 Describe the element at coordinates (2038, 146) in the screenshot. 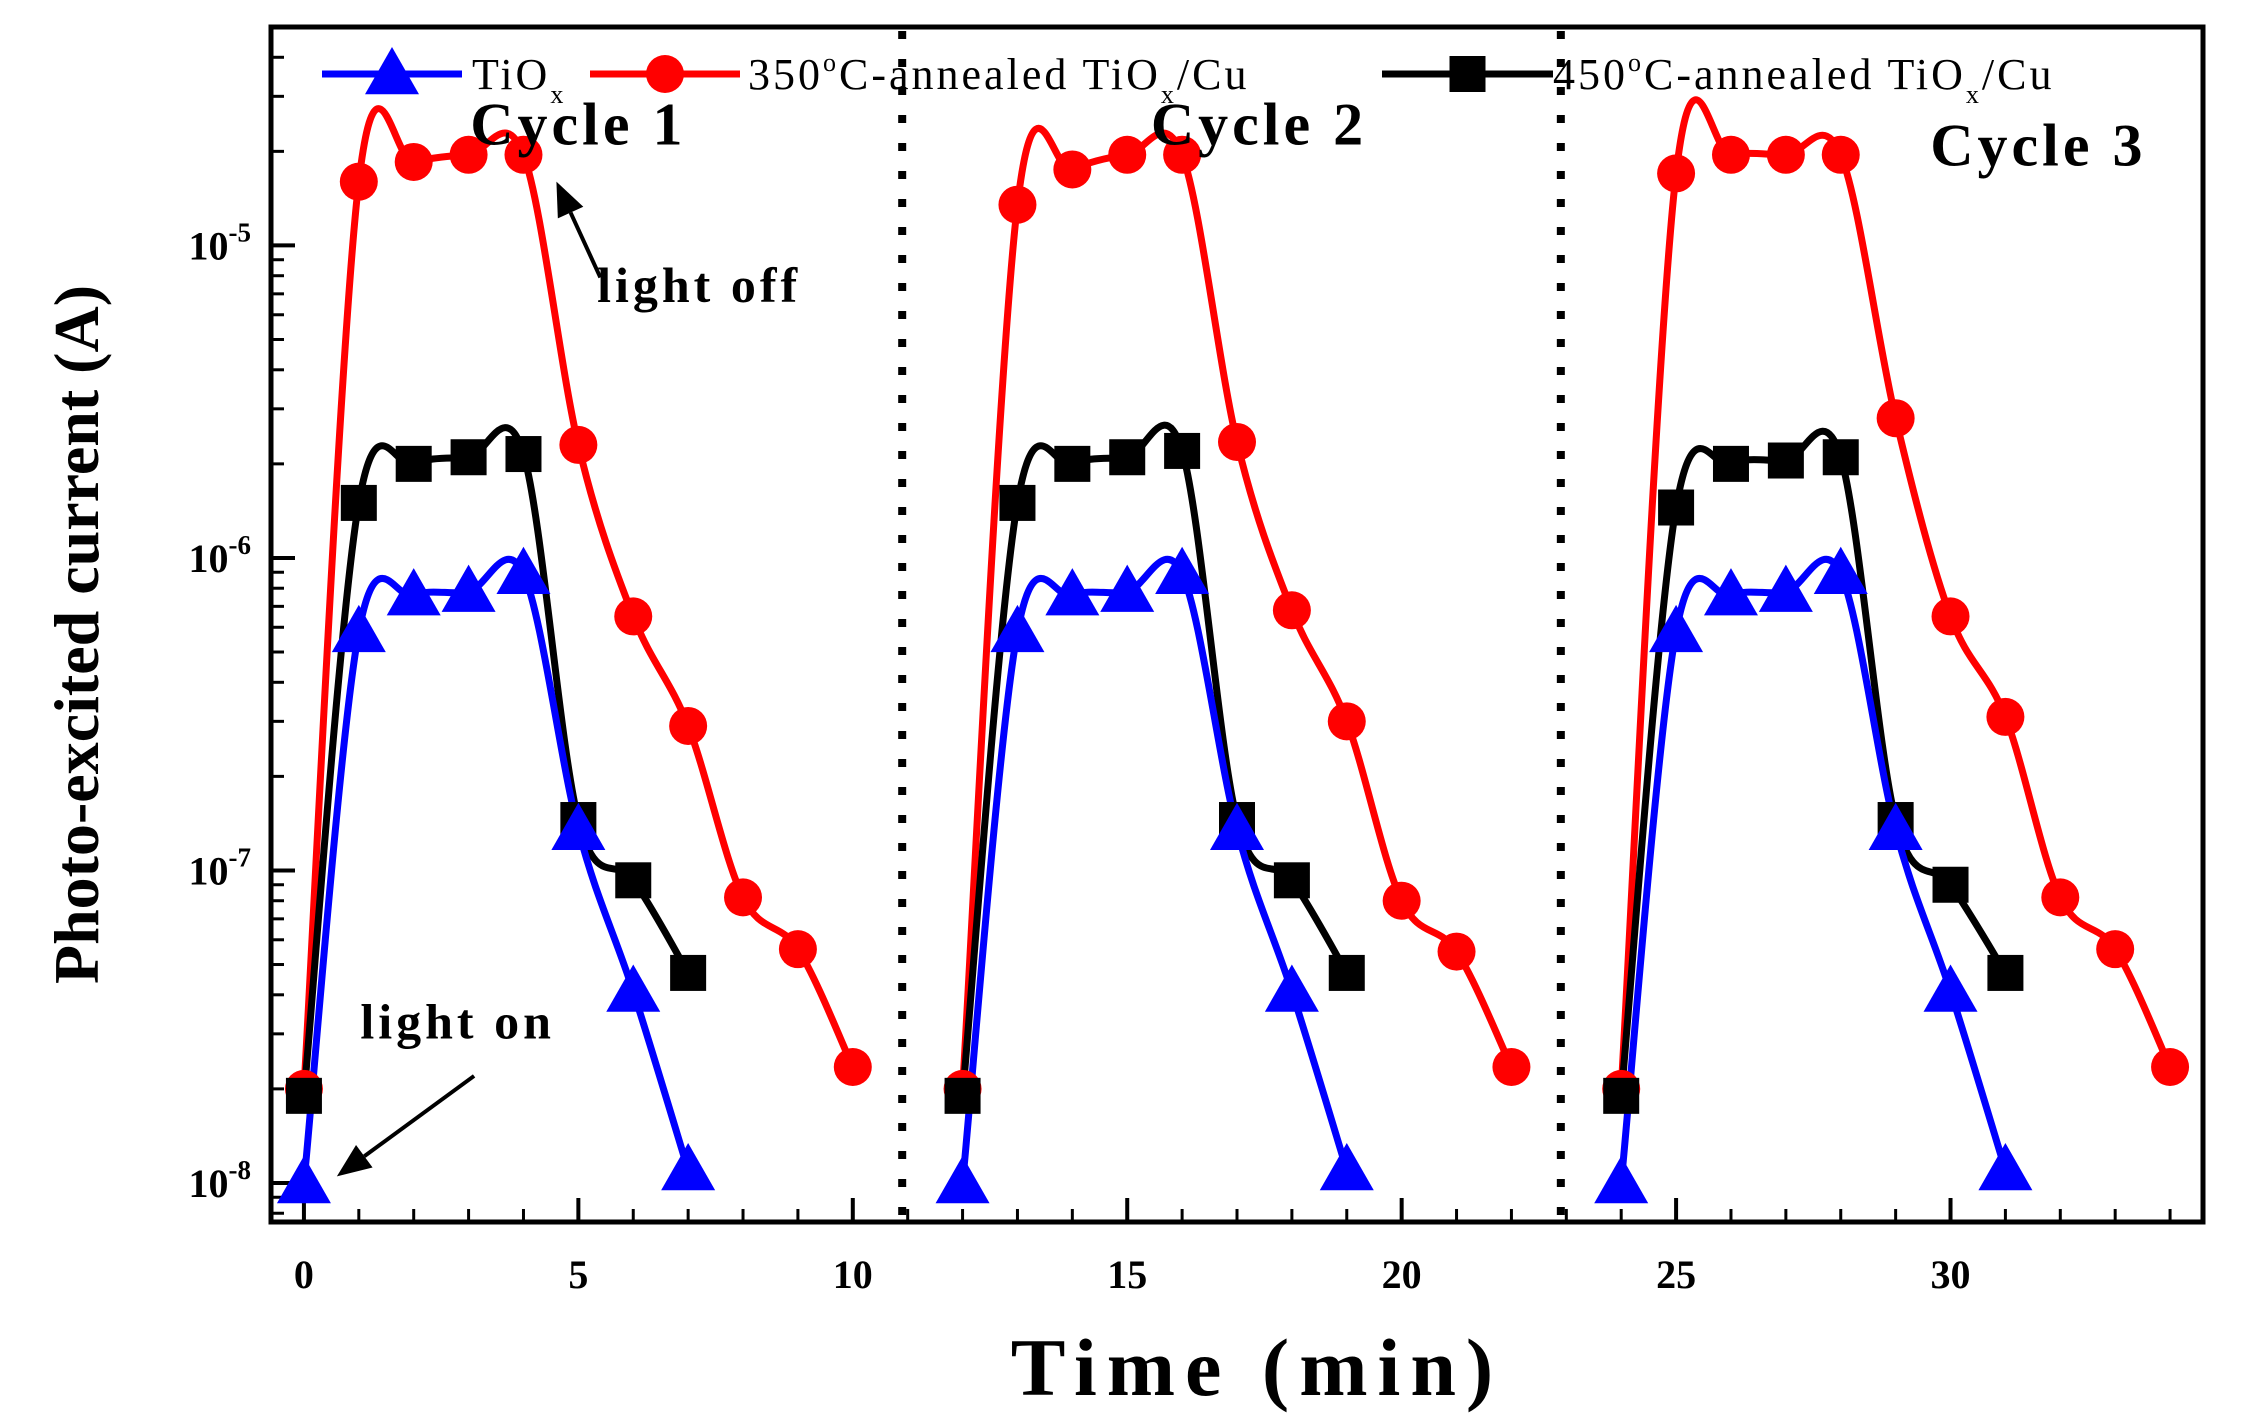

I see `cycle-label-3: Cycle 3` at that location.